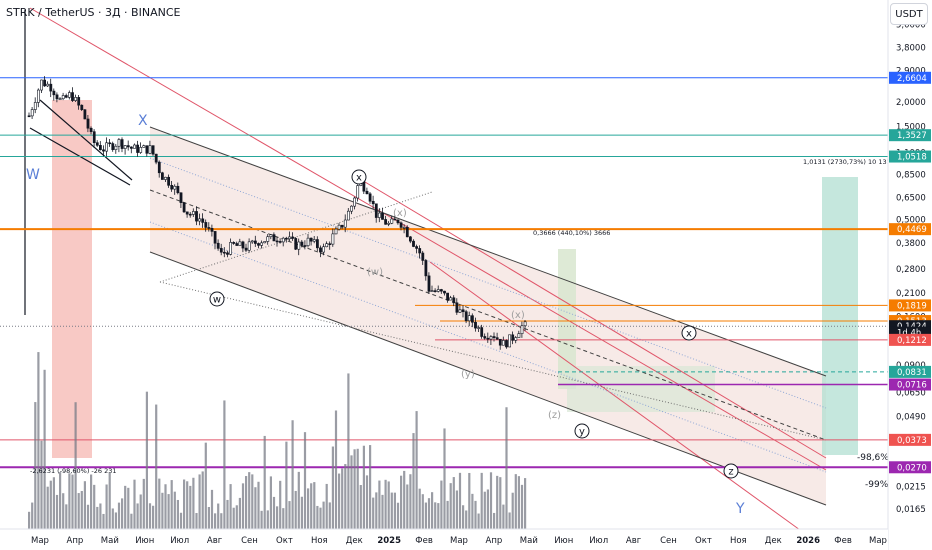 Image resolution: width=932 pixels, height=550 pixels. Describe the element at coordinates (424, 541) in the screenshot. I see `x-tick-label: Фев` at that location.